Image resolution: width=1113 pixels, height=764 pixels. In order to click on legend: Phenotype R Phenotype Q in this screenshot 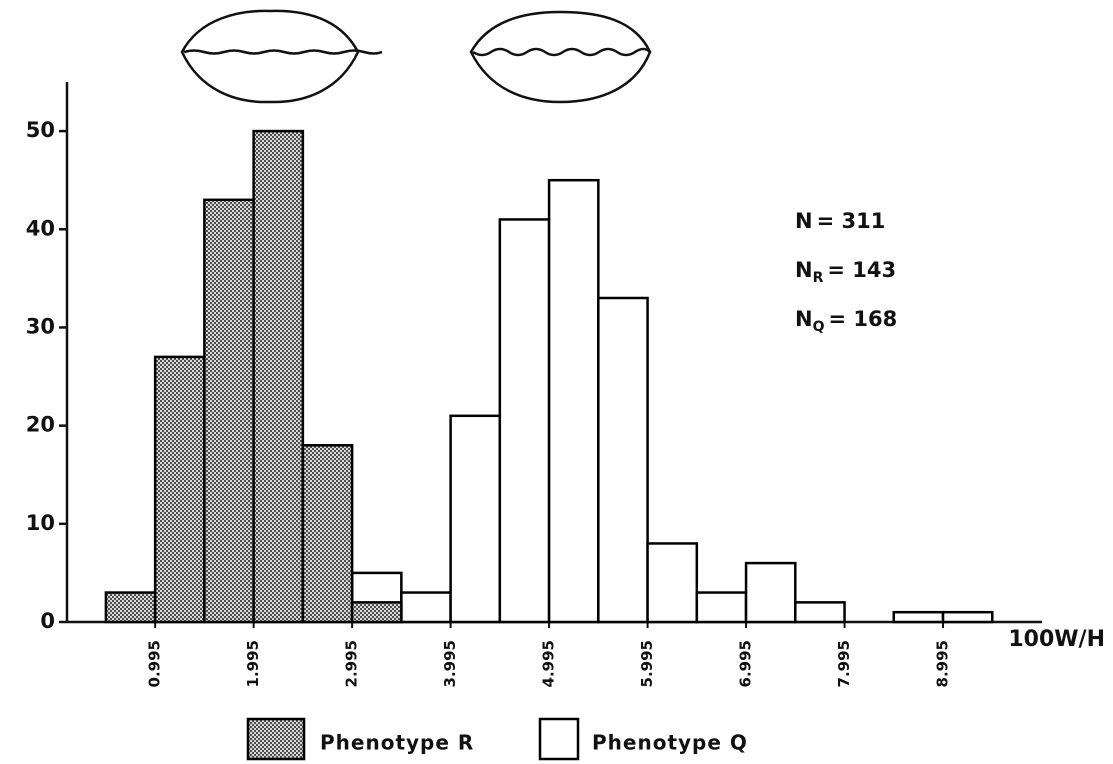, I will do `click(497, 739)`.